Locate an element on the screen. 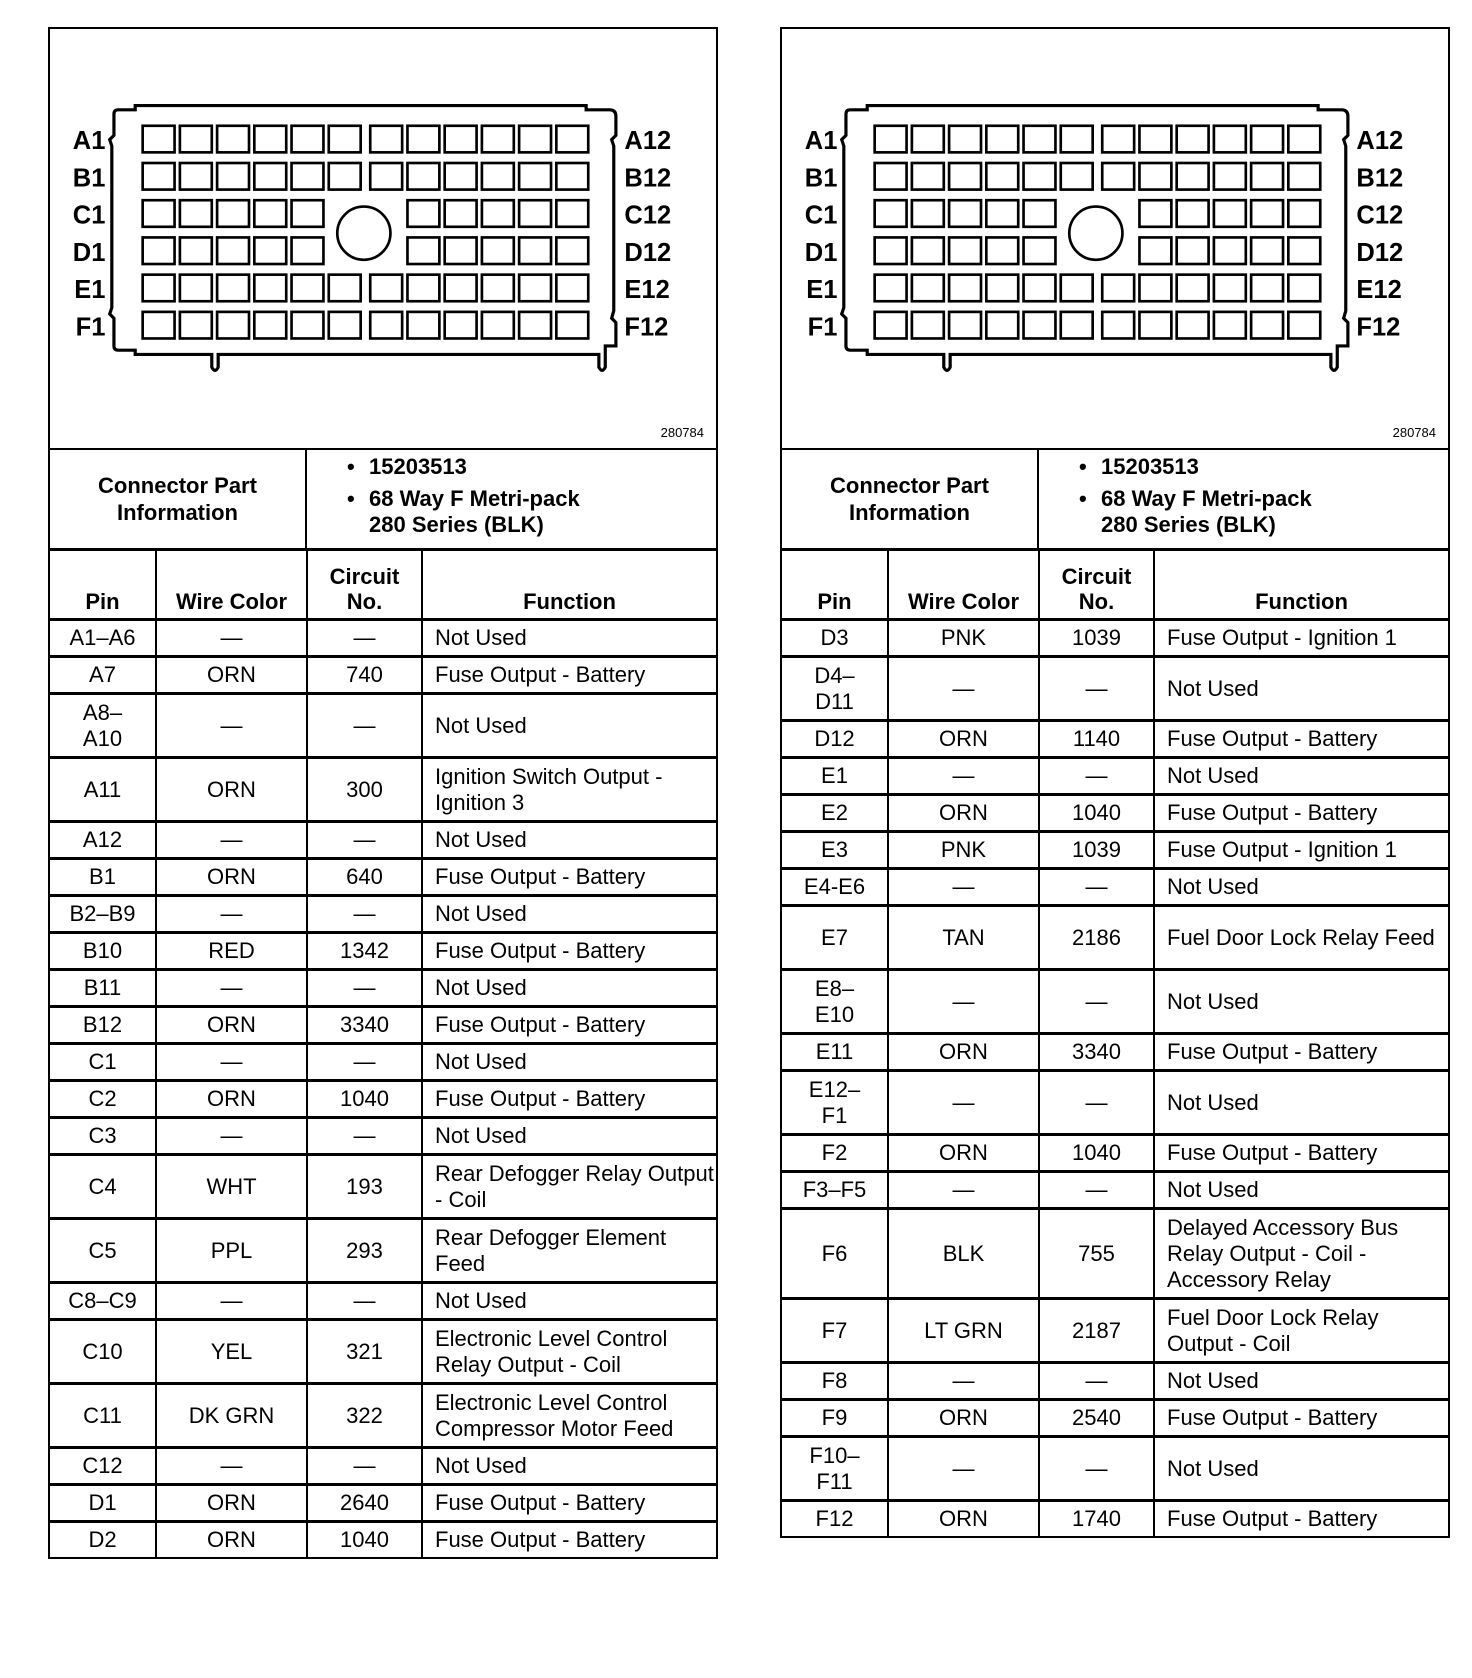  wire-color-cell: BLK is located at coordinates (964, 1254).